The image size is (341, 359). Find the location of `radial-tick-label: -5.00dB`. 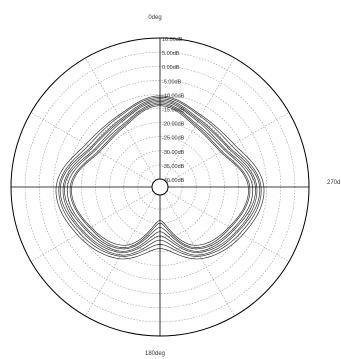

radial-tick-label: -5.00dB is located at coordinates (172, 82).